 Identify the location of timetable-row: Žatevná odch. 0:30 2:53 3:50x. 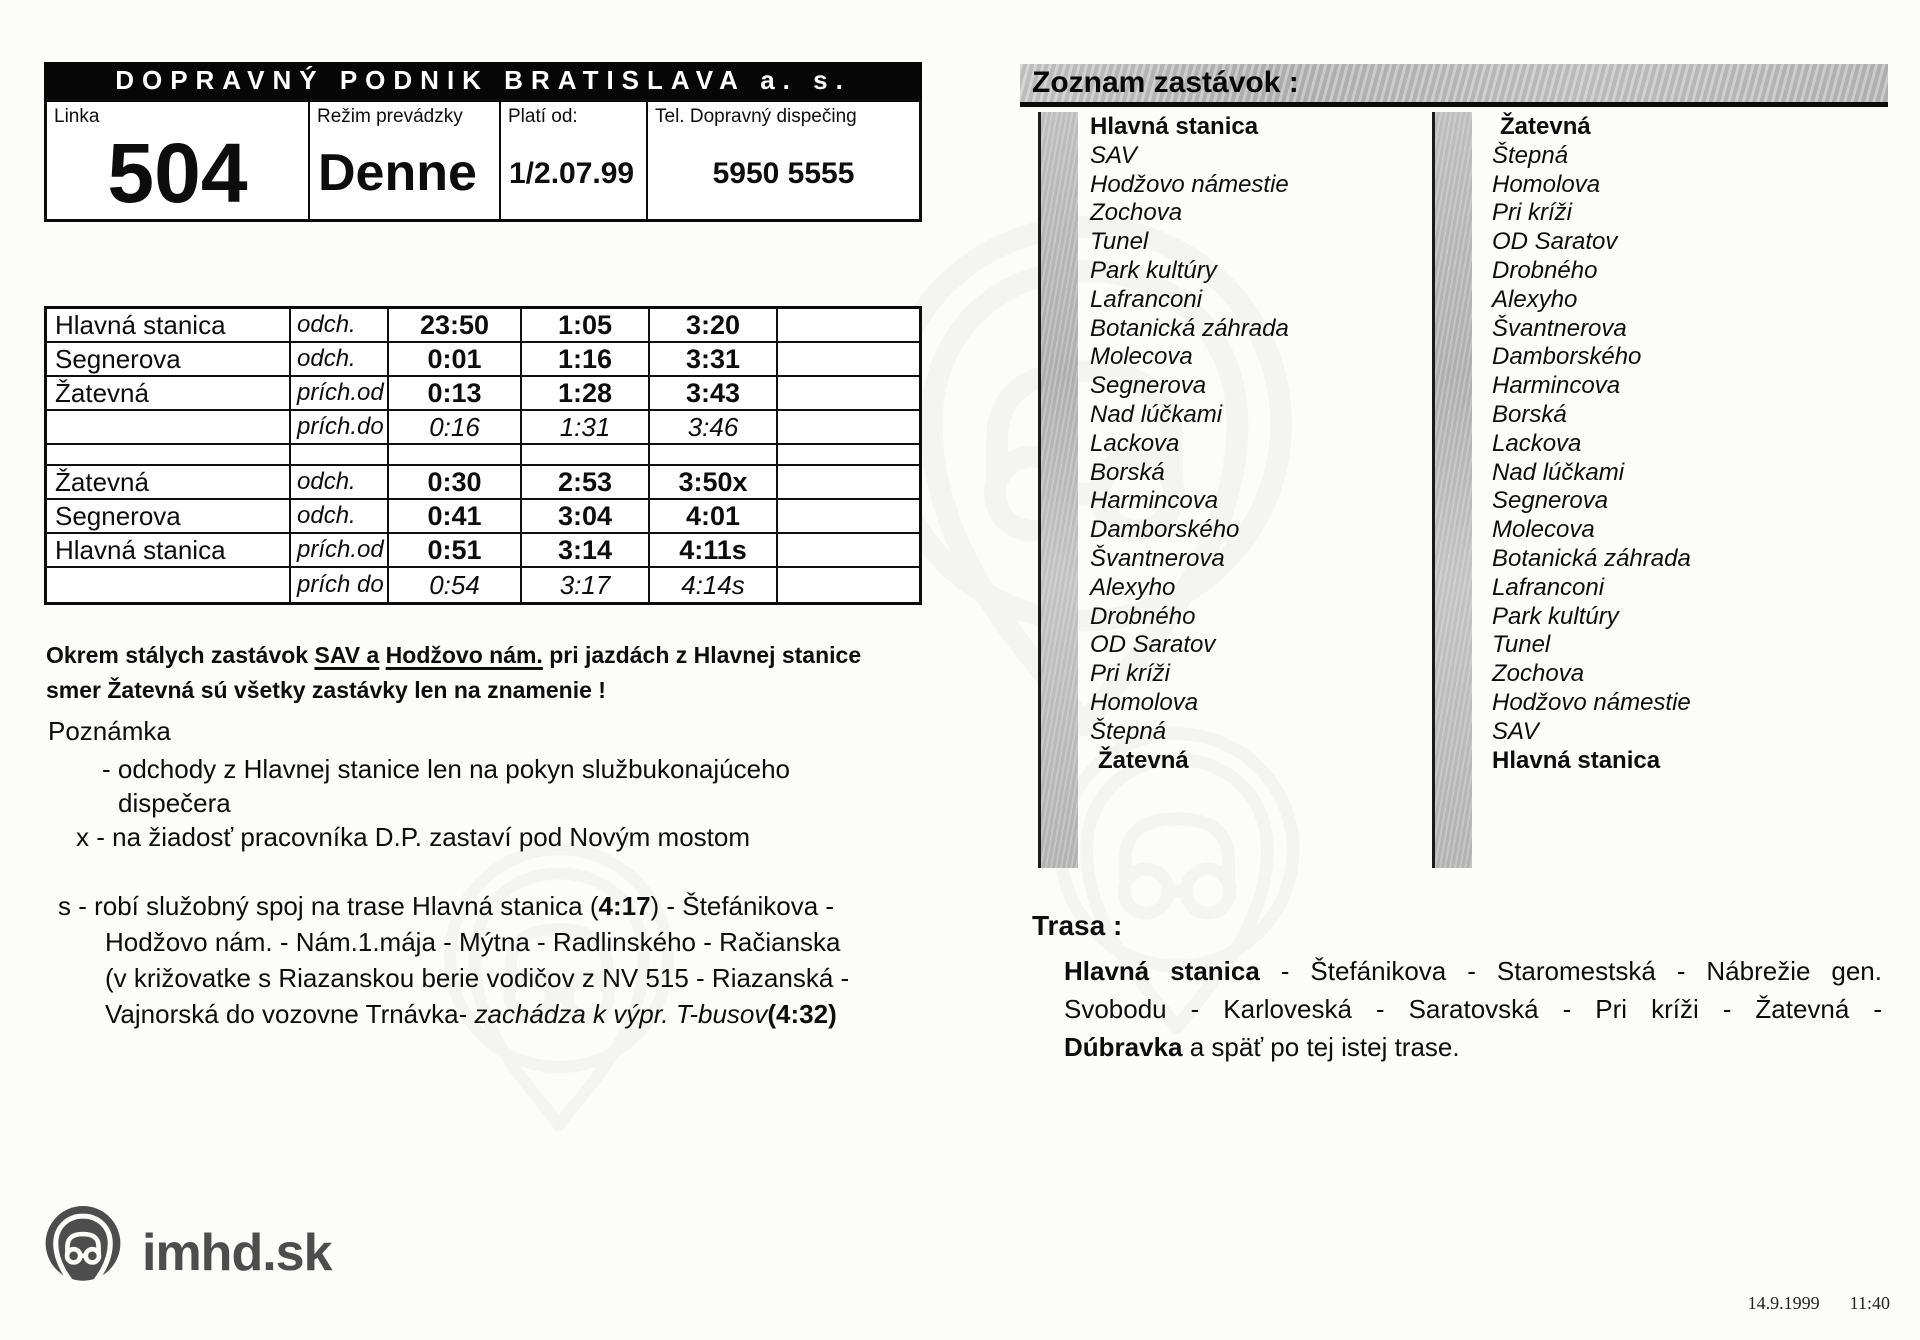
(483, 483).